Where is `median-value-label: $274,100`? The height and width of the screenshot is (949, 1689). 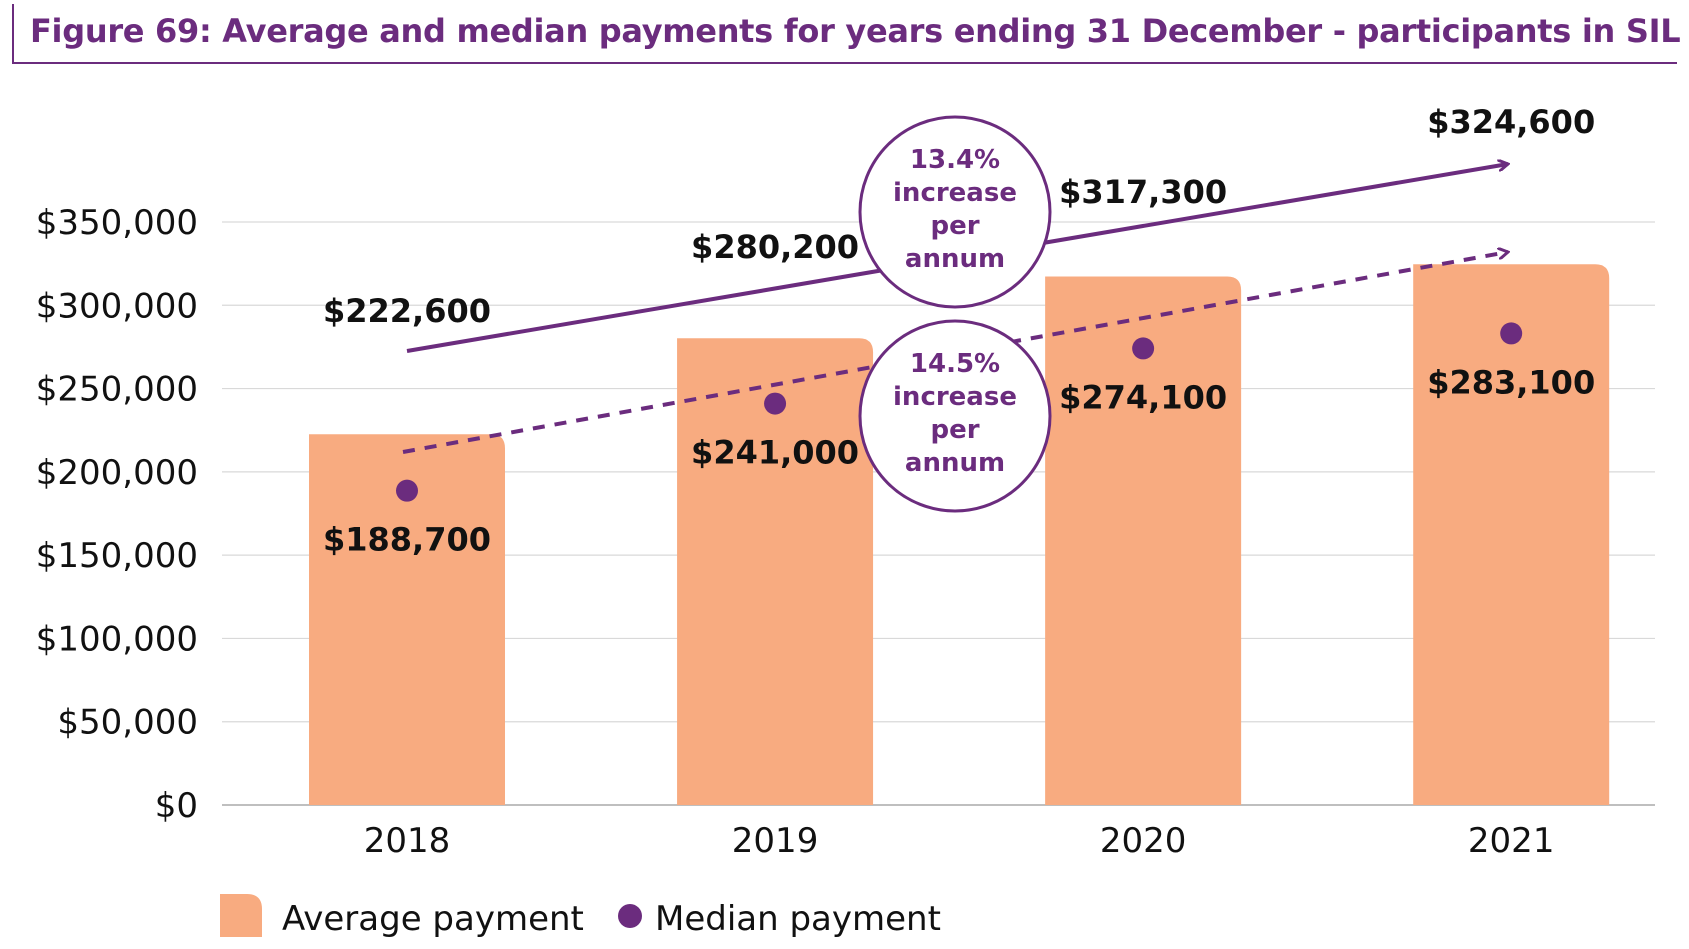 median-value-label: $274,100 is located at coordinates (1143, 397).